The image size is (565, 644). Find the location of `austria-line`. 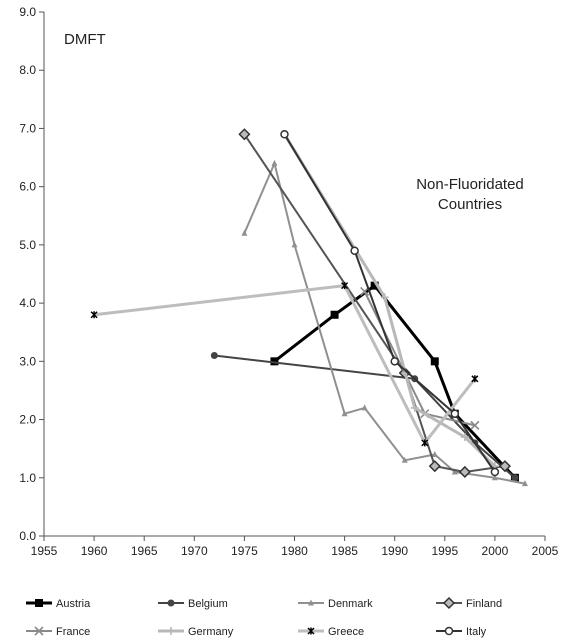

austria-line is located at coordinates (394, 381).